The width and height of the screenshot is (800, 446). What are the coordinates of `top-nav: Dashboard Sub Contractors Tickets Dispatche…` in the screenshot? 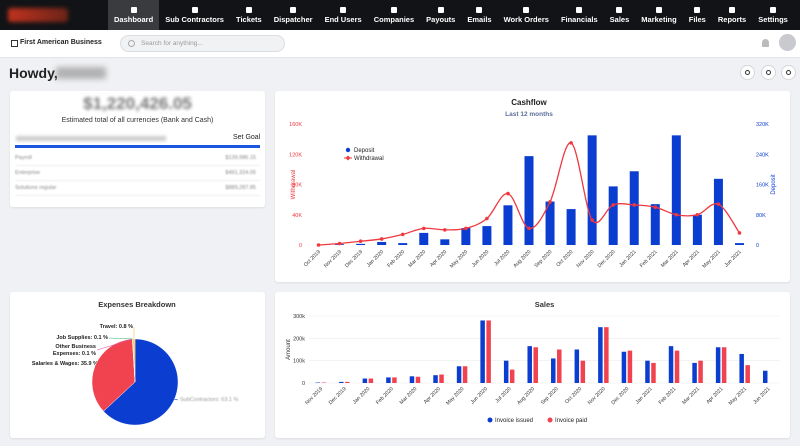 It's located at (400, 15).